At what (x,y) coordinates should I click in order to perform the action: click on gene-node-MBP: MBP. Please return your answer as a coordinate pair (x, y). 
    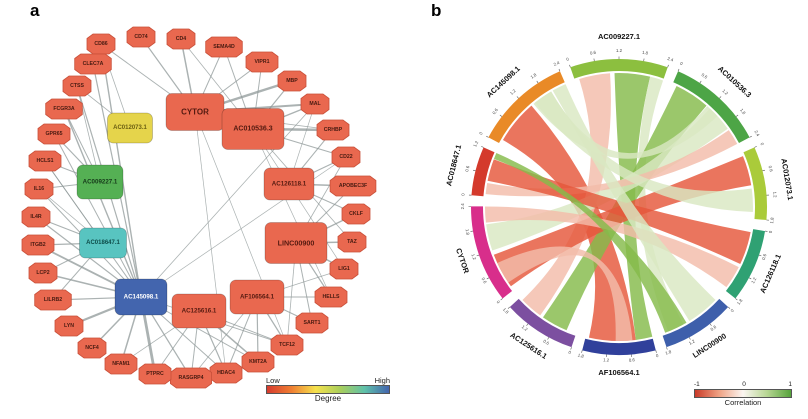
    Looking at the image, I should click on (292, 81).